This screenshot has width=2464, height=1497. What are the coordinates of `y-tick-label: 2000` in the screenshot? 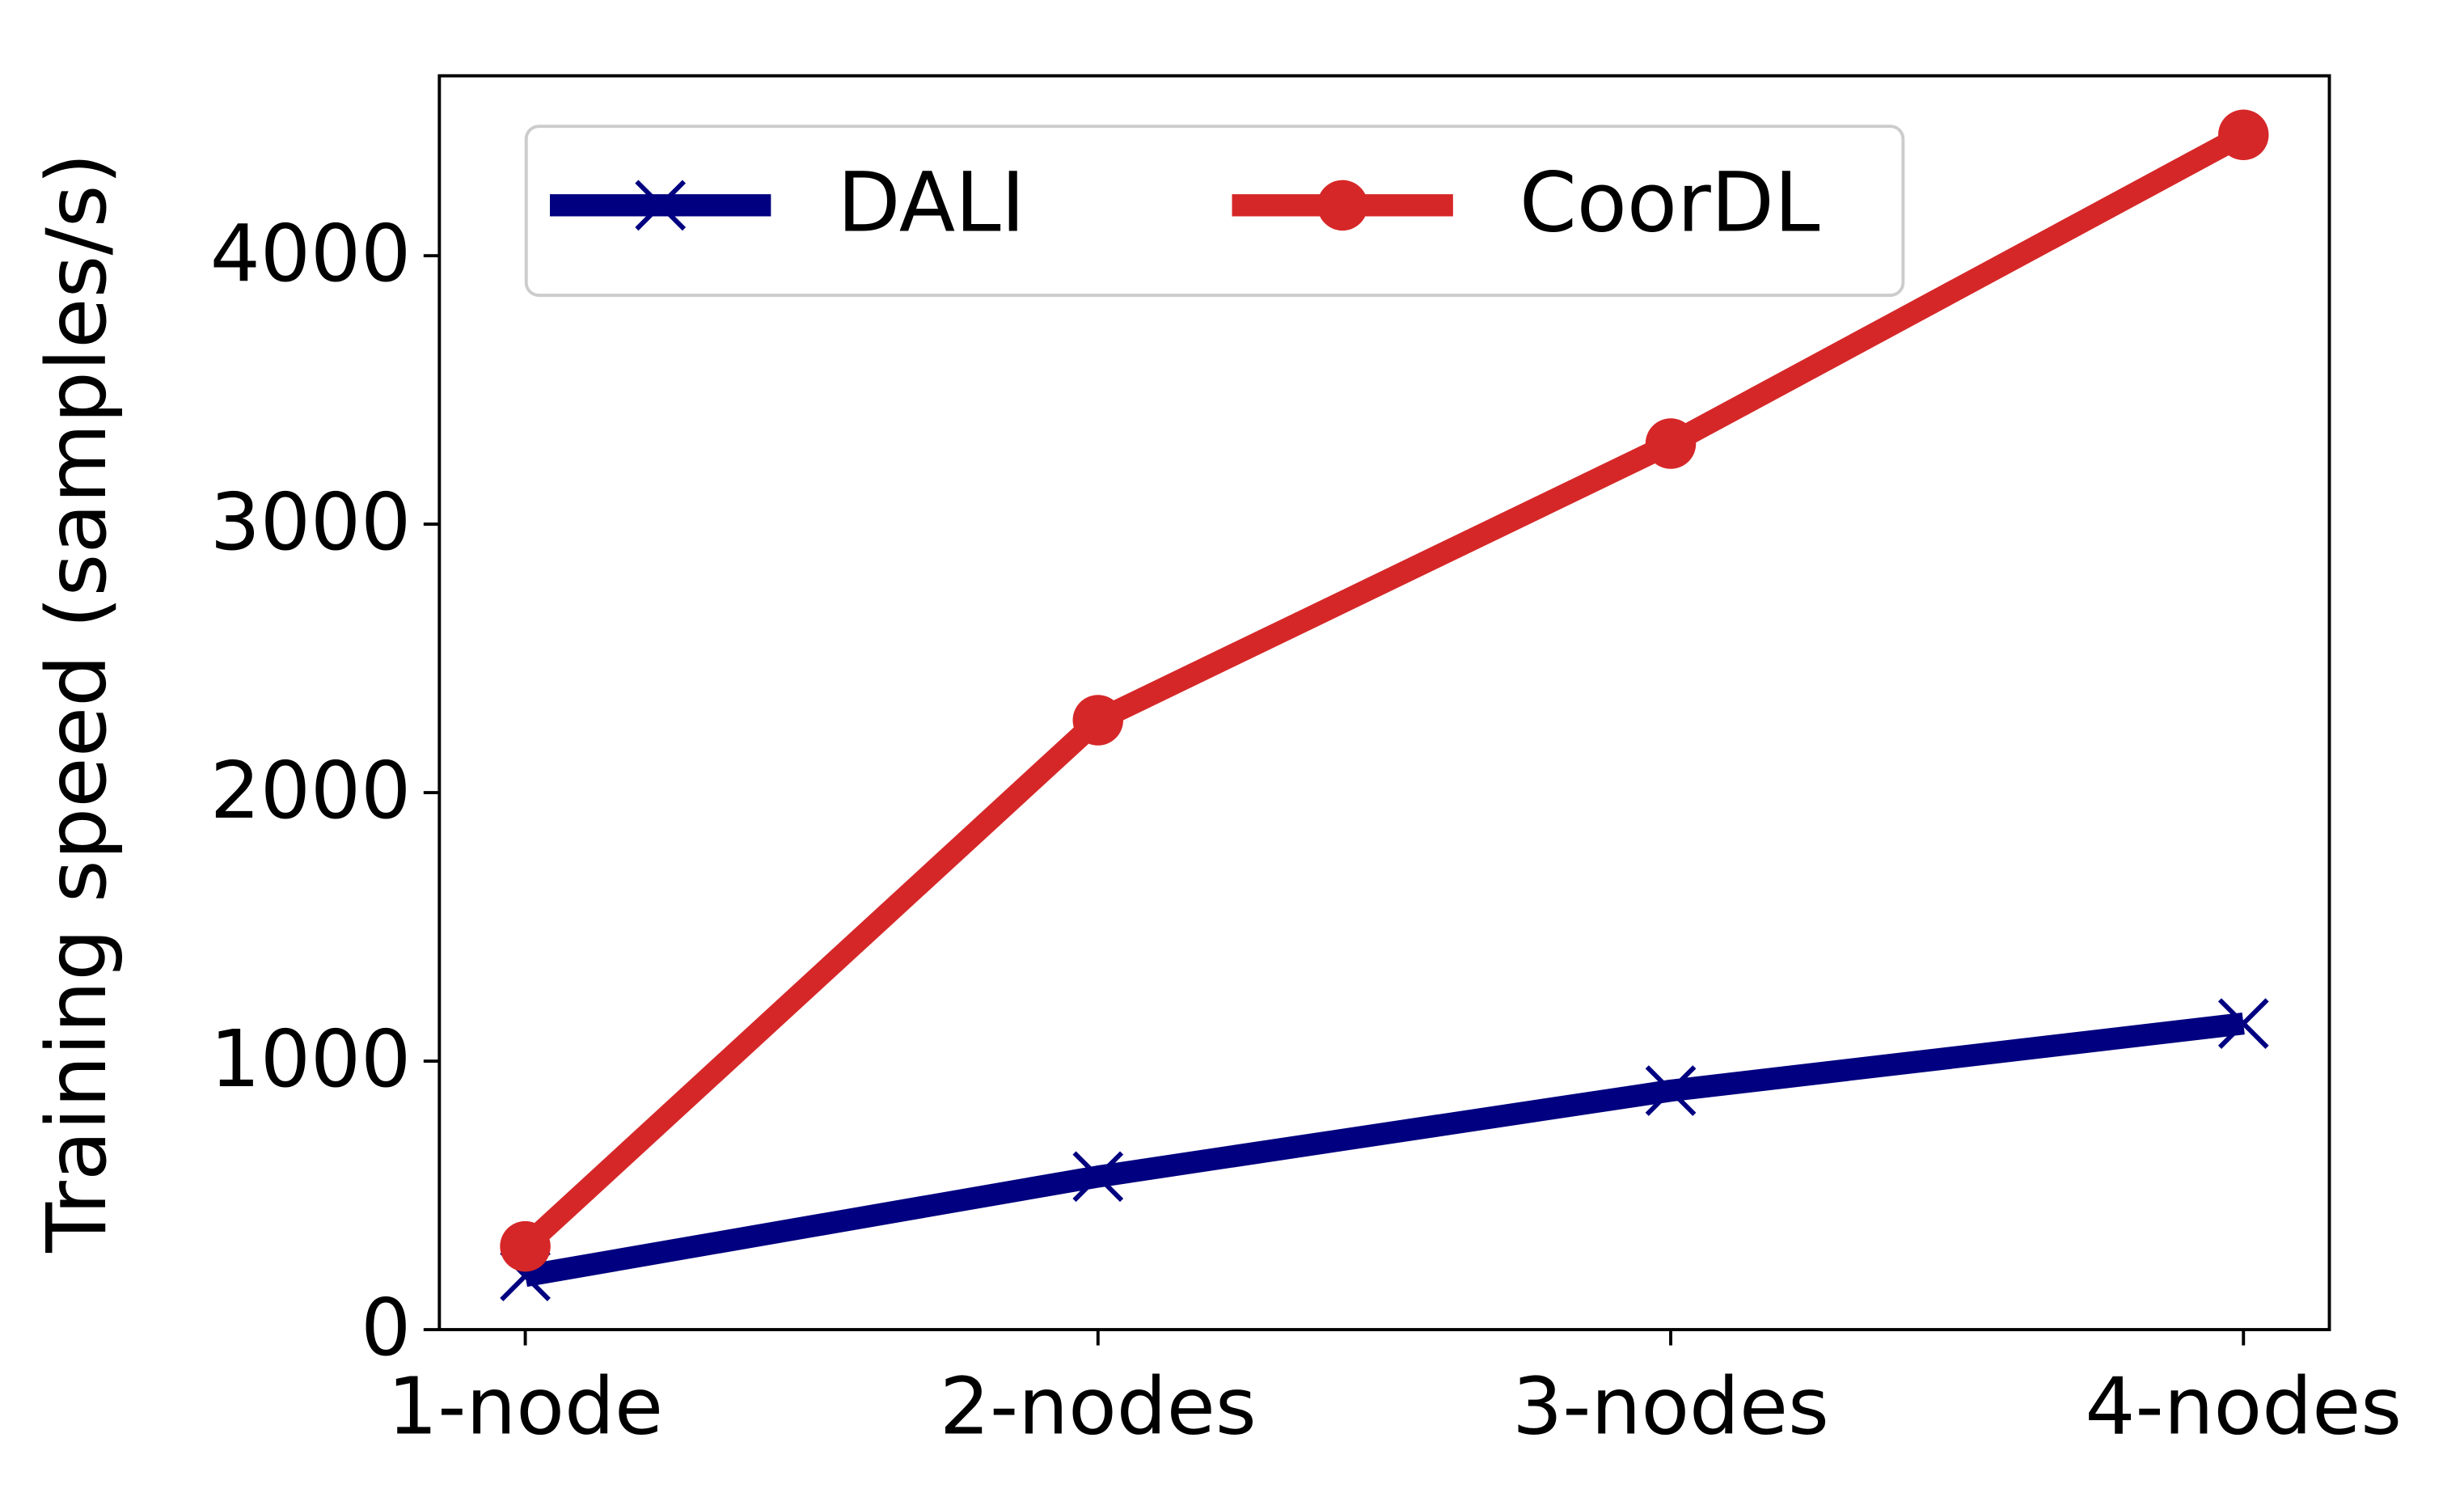 It's located at (310, 791).